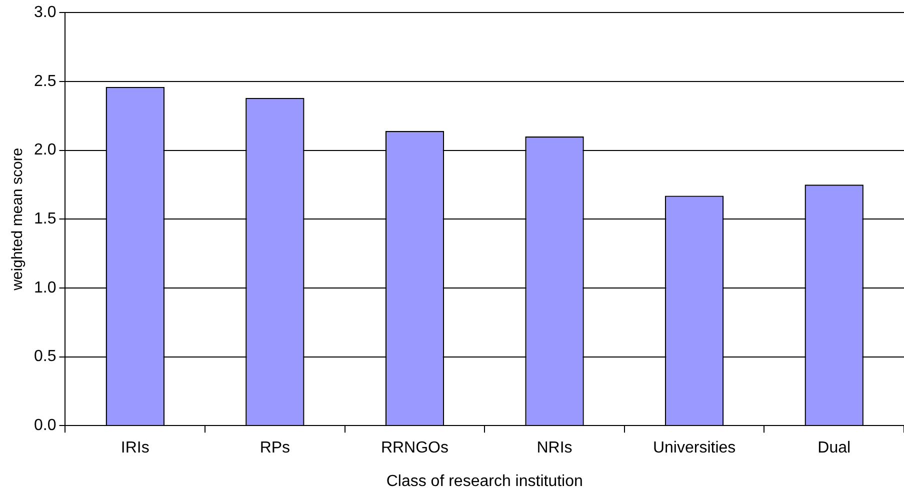 This screenshot has height=500, width=904. Describe the element at coordinates (135, 448) in the screenshot. I see `x-tick-label: IRIs` at that location.